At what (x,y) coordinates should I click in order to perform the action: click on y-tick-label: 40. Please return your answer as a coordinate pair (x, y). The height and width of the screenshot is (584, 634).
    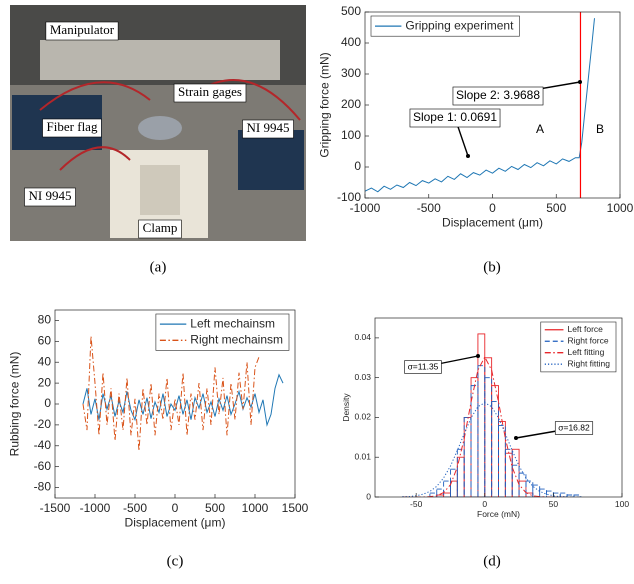
    Looking at the image, I should click on (45, 361).